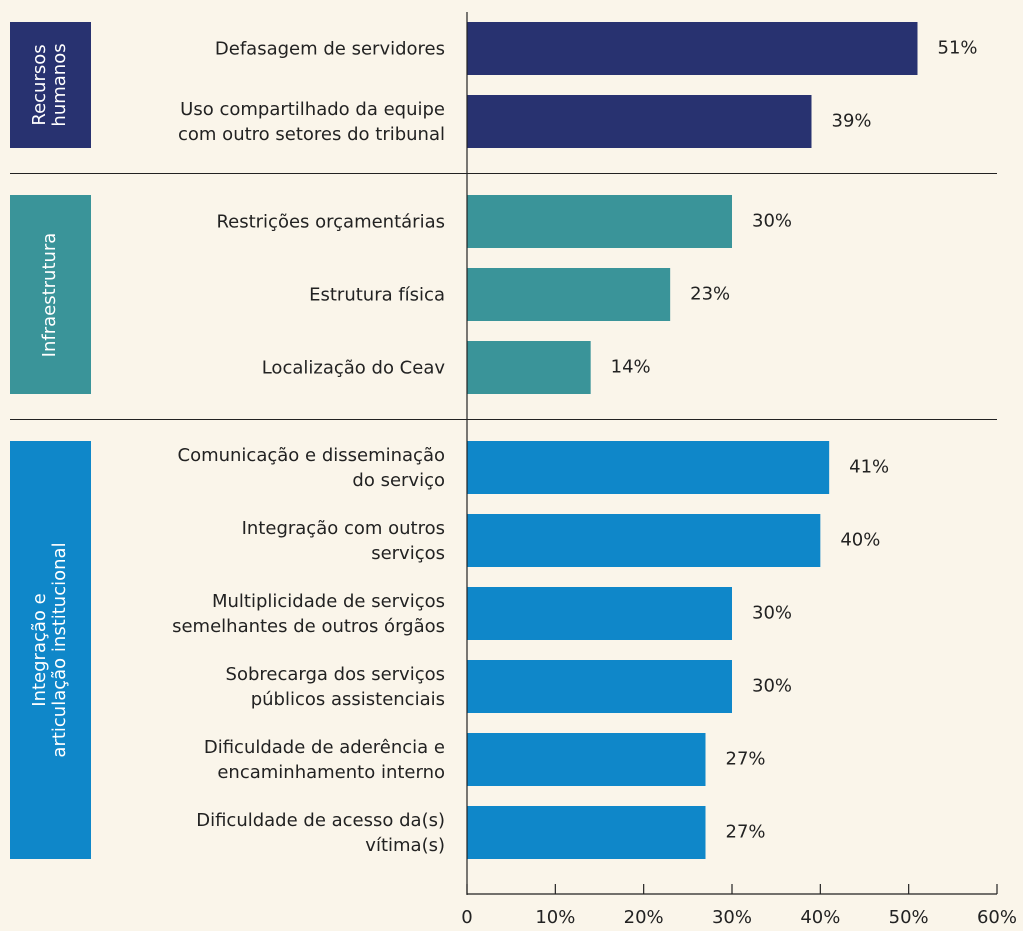 This screenshot has width=1023, height=931. I want to click on value-label: 39%, so click(852, 121).